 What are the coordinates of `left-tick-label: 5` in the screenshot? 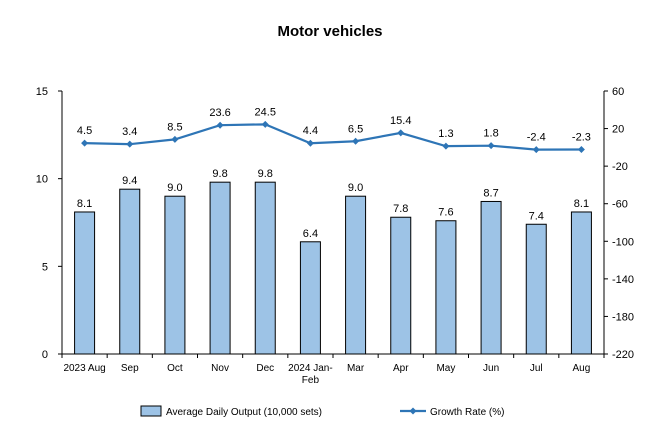 It's located at (45, 267).